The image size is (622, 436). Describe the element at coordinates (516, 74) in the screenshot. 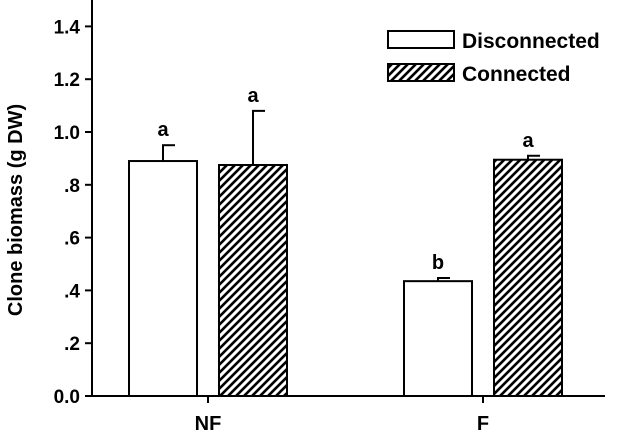

I see `legend-label-connected: Connected` at that location.